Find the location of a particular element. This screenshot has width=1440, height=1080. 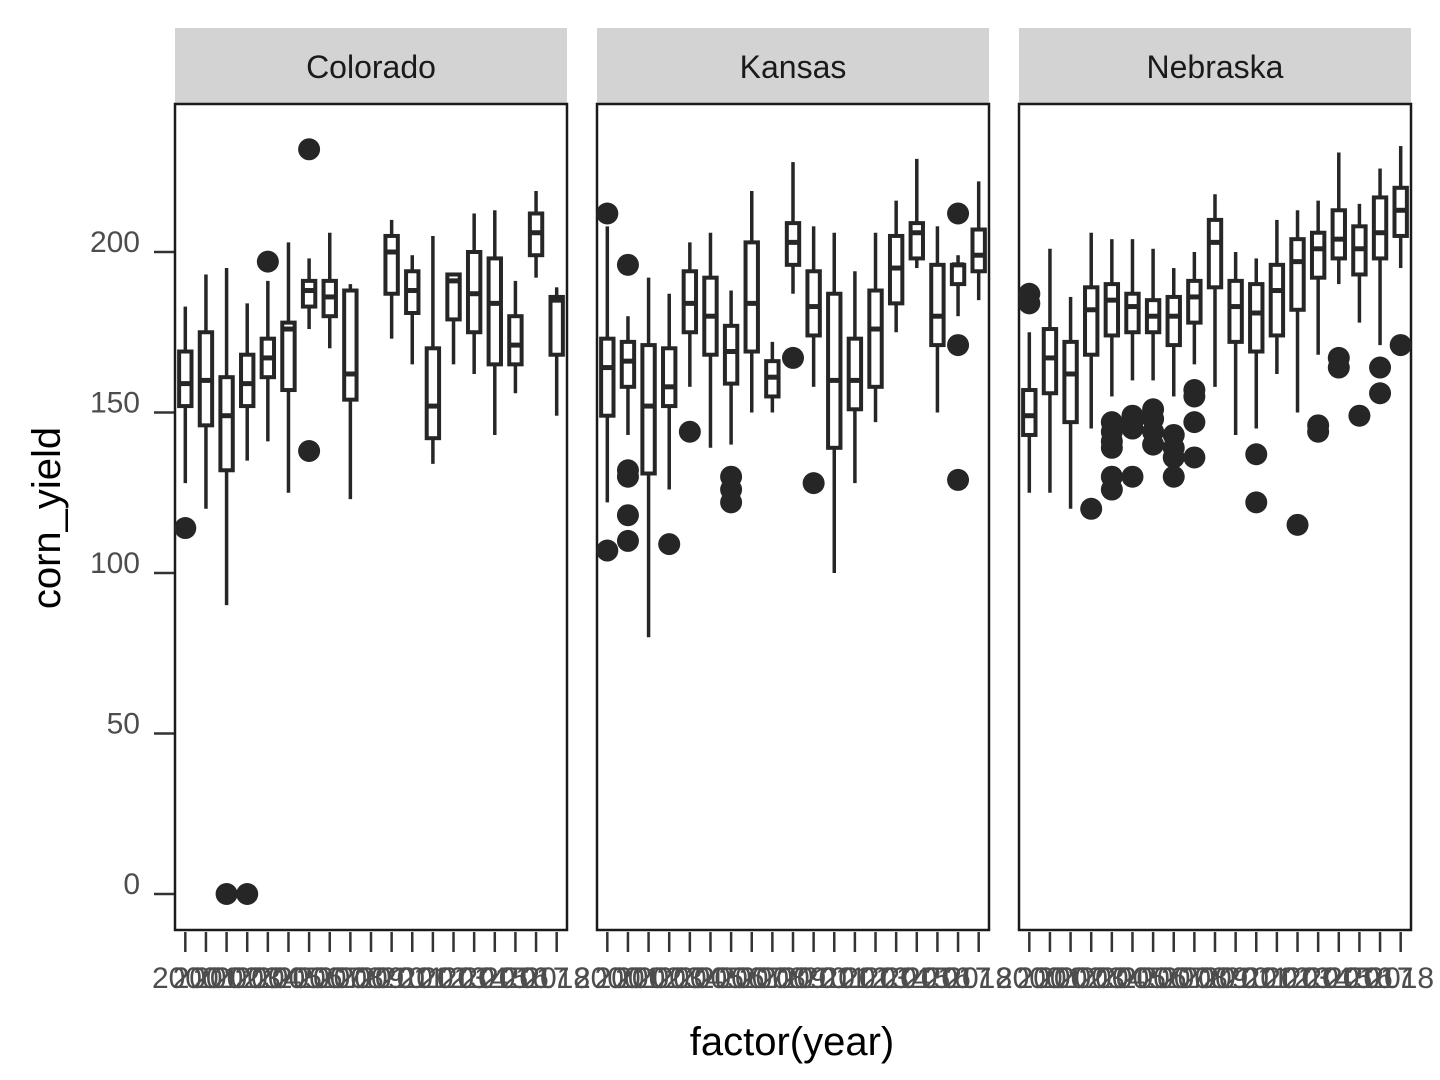

box-2005 is located at coordinates (710, 340).